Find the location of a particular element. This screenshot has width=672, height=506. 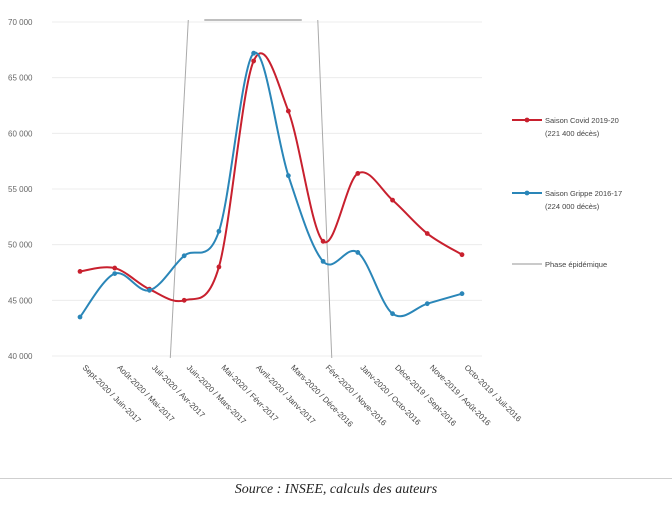

flu-legend-marker is located at coordinates (527, 193).